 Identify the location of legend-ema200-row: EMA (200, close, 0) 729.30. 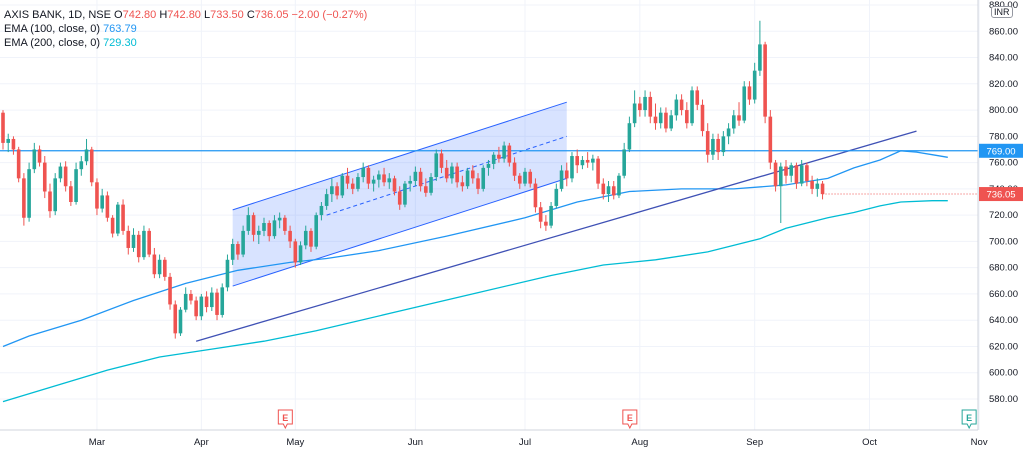
(185, 43).